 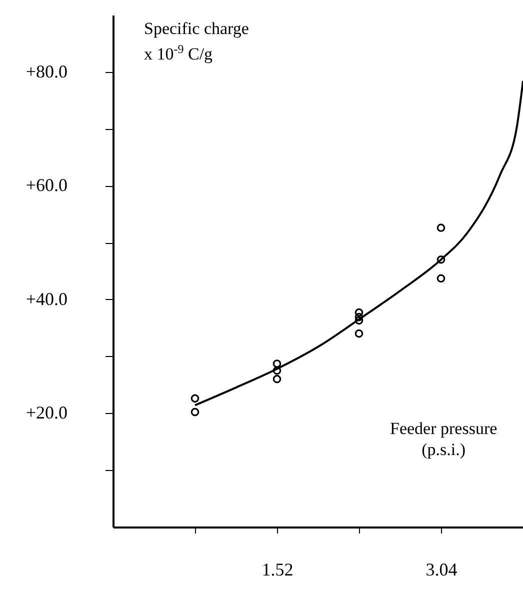 What do you see at coordinates (442, 570) in the screenshot?
I see `x-tick-label: 3.04` at bounding box center [442, 570].